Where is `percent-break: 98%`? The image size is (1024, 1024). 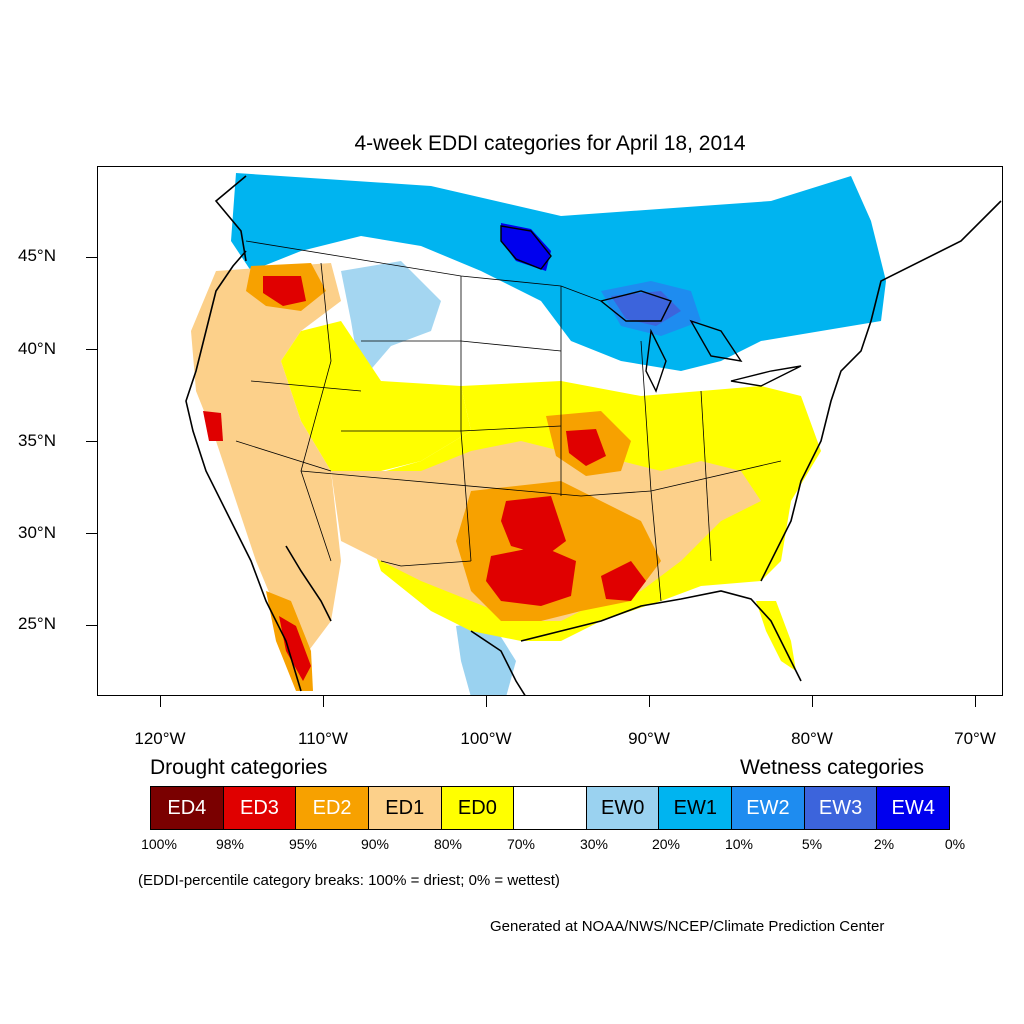 percent-break: 98% is located at coordinates (230, 844).